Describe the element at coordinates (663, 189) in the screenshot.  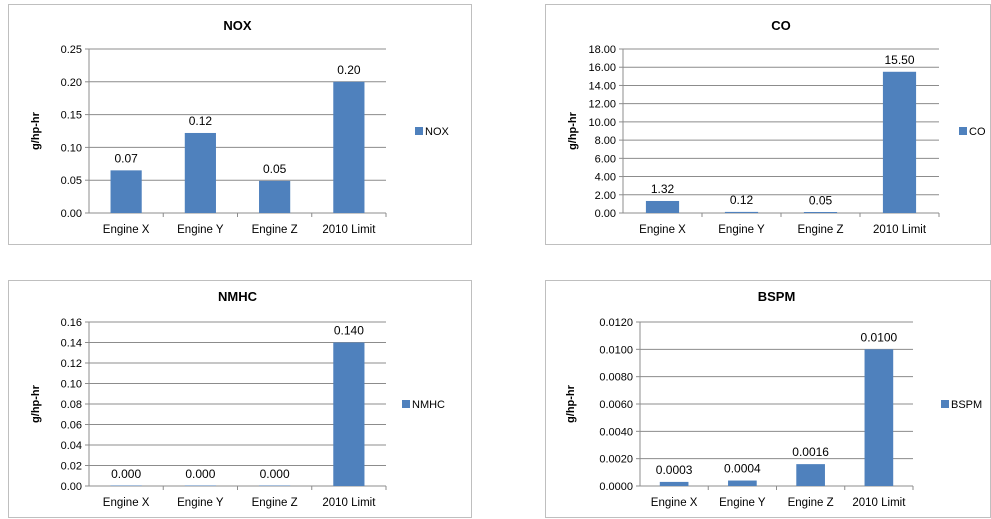
I see `data-label: 1.32` at that location.